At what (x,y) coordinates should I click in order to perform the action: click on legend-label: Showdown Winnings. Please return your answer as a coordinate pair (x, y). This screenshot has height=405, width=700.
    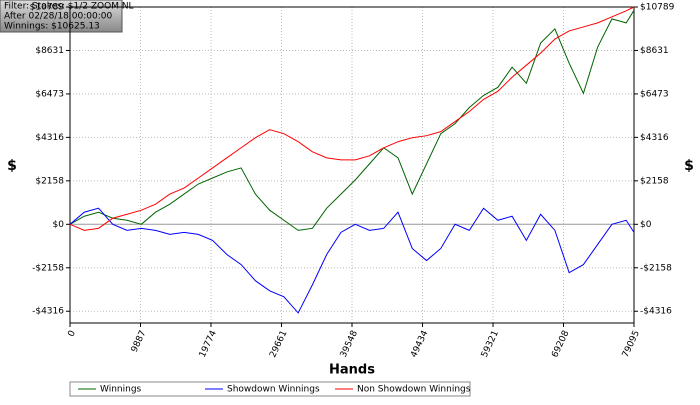
    Looking at the image, I should click on (273, 390).